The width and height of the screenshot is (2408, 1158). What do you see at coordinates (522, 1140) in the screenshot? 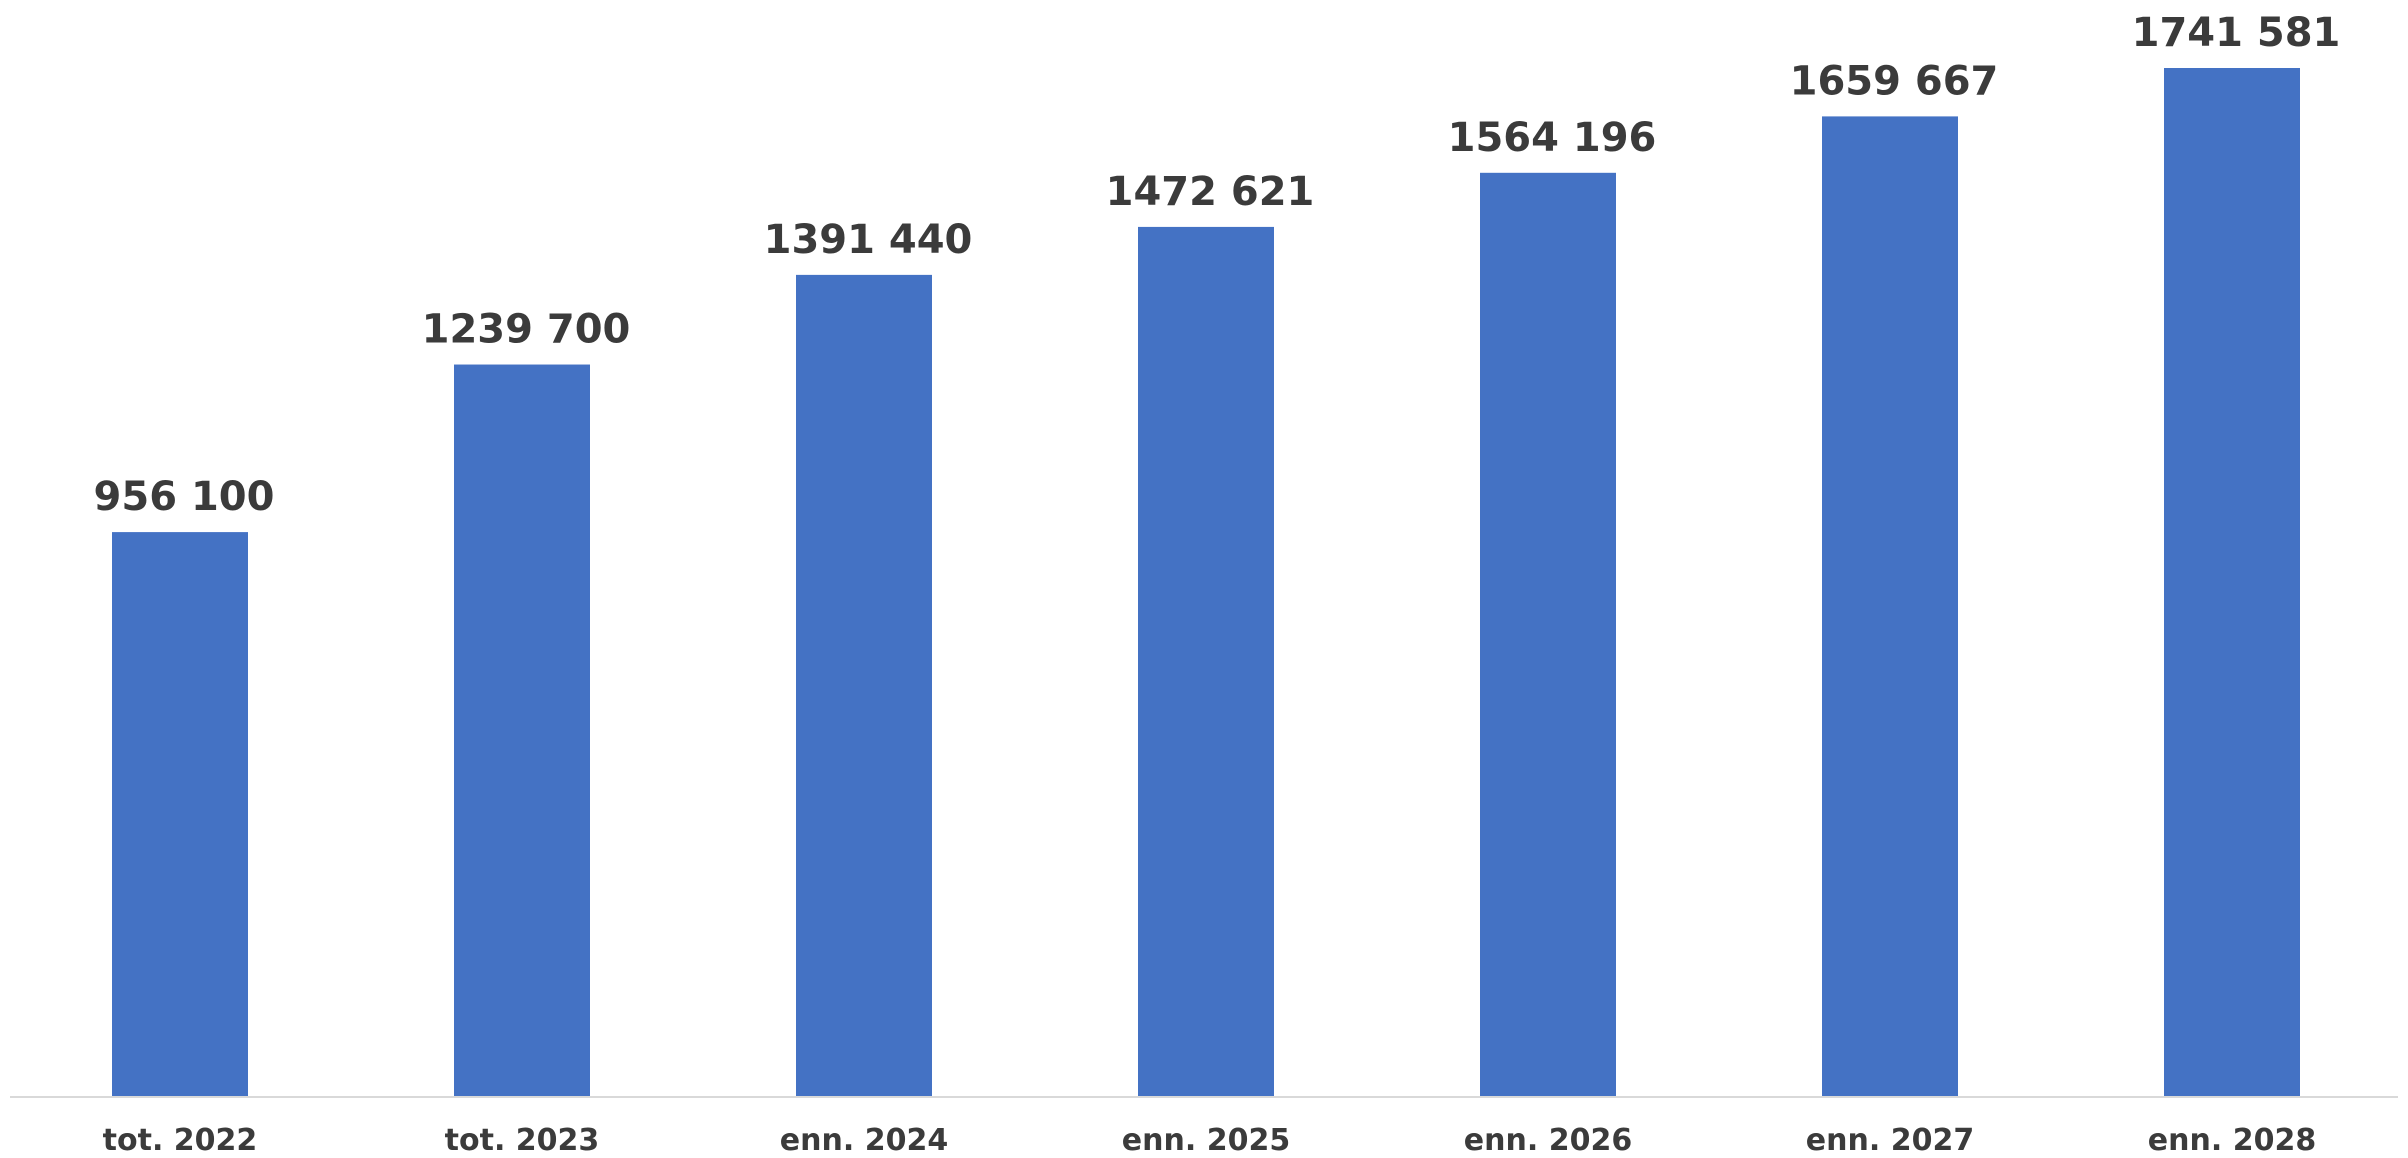
I see `x-tick-label: tot. 2023` at bounding box center [522, 1140].